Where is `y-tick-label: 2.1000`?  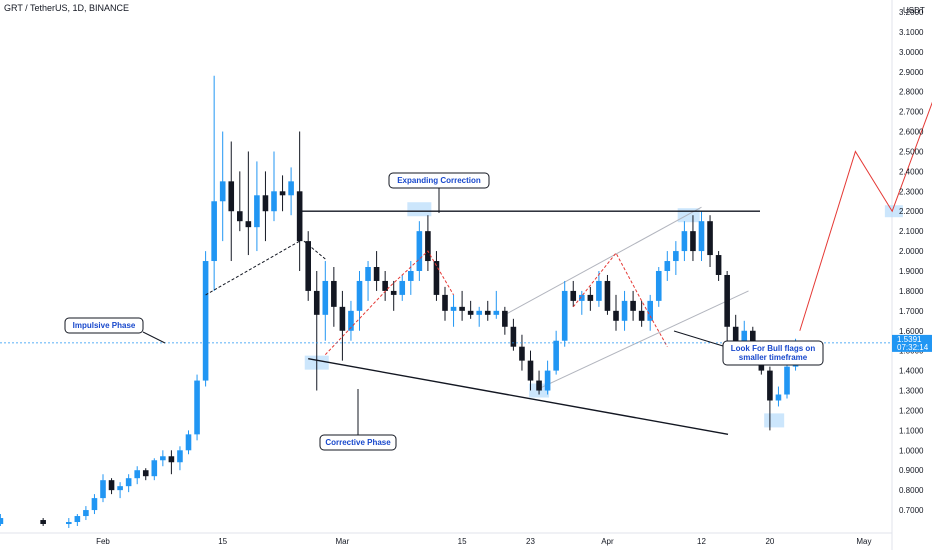
y-tick-label: 2.1000 is located at coordinates (911, 231).